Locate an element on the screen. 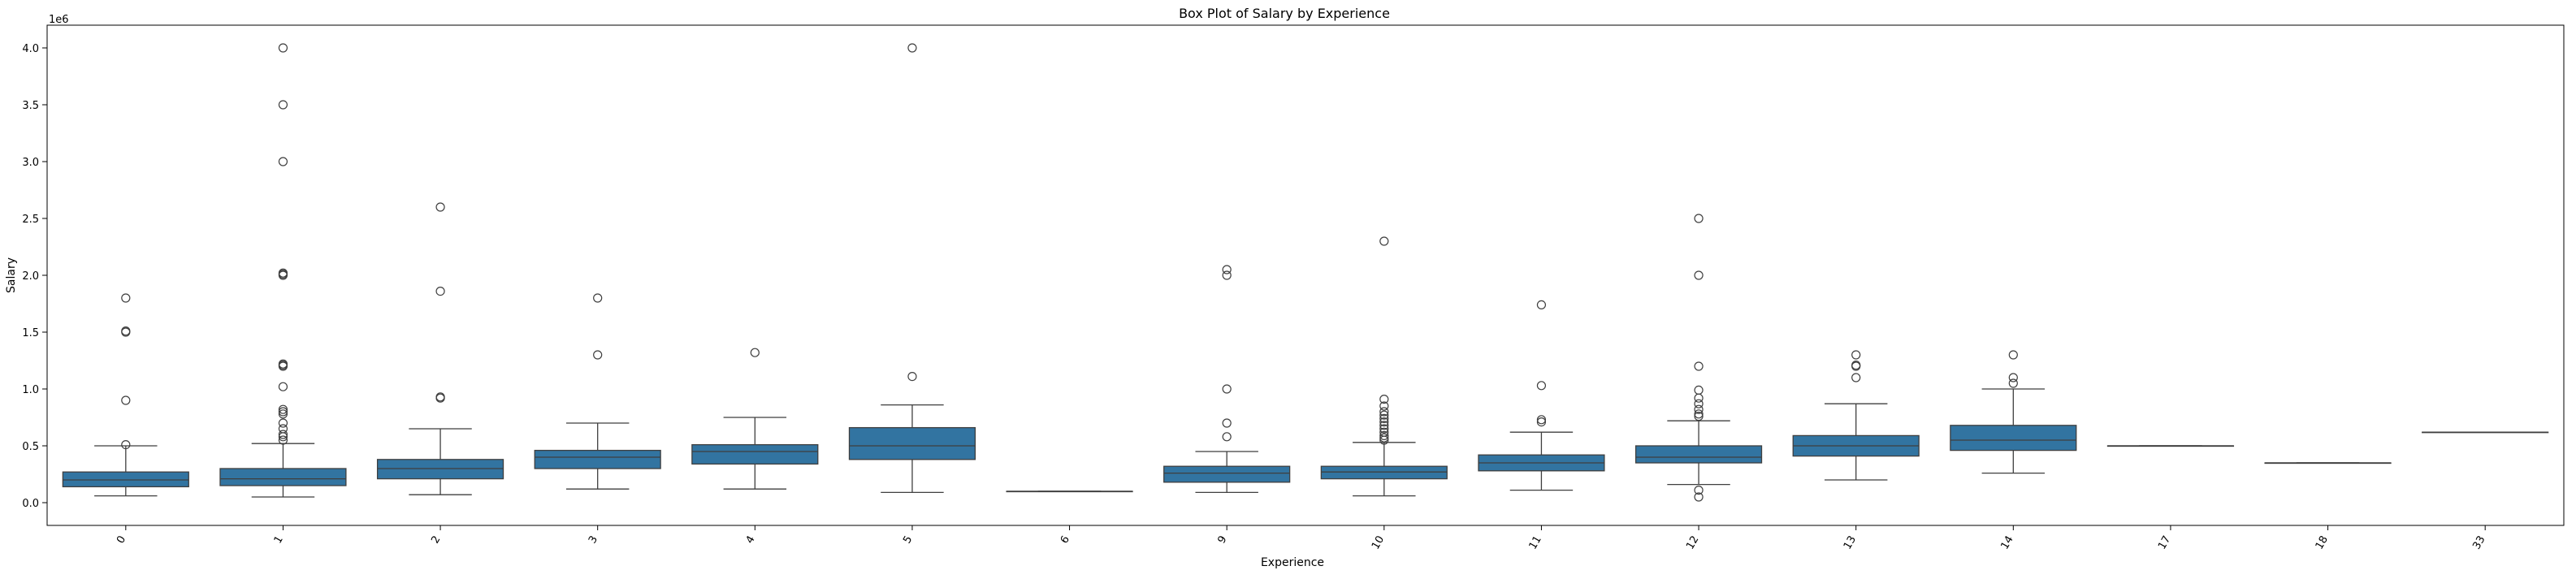 The height and width of the screenshot is (579, 2576). y-tick-label: 1.5 is located at coordinates (30, 333).